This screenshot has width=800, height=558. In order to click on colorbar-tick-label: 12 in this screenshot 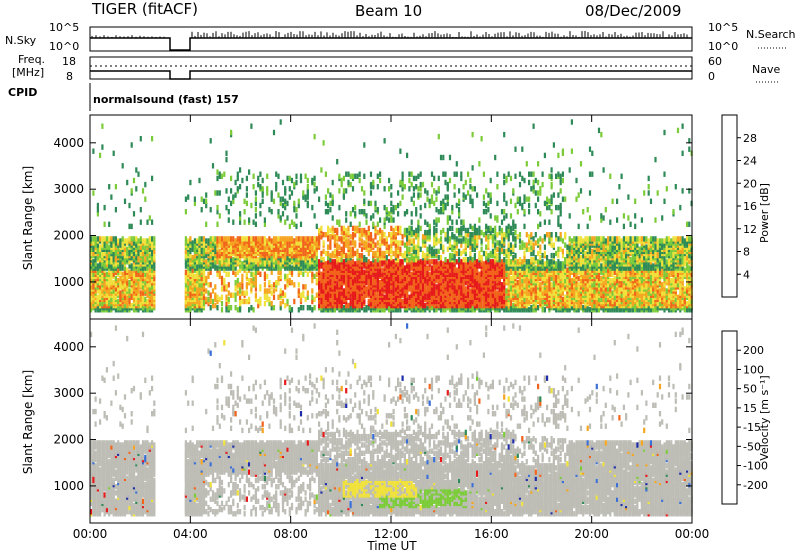, I will do `click(750, 229)`.